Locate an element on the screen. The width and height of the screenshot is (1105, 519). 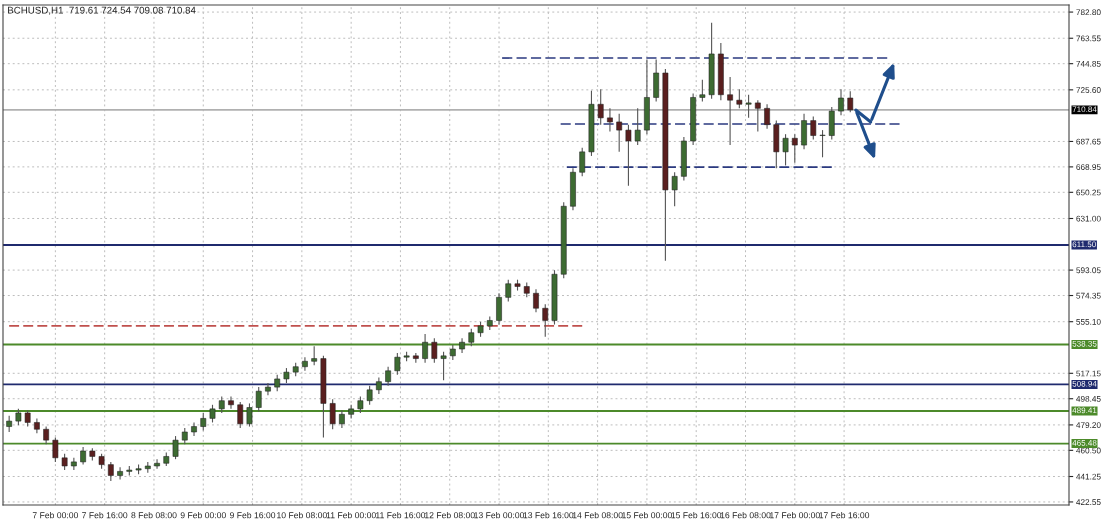
y-tick-label: 782.80 is located at coordinates (1088, 12).